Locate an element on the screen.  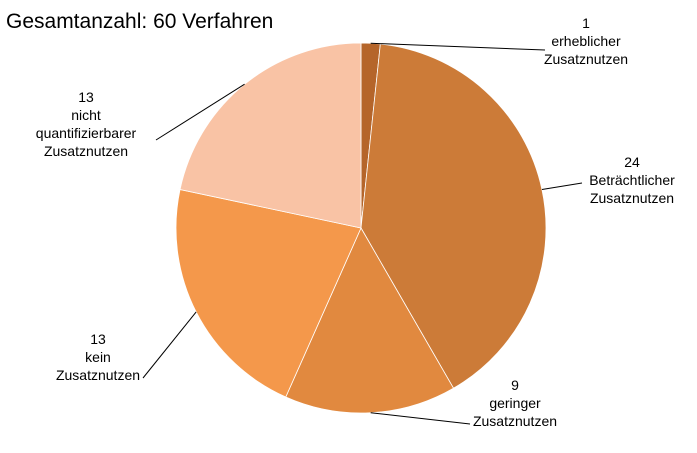
slice-label-3: 13 kein Zusatznutzen is located at coordinates (98, 357).